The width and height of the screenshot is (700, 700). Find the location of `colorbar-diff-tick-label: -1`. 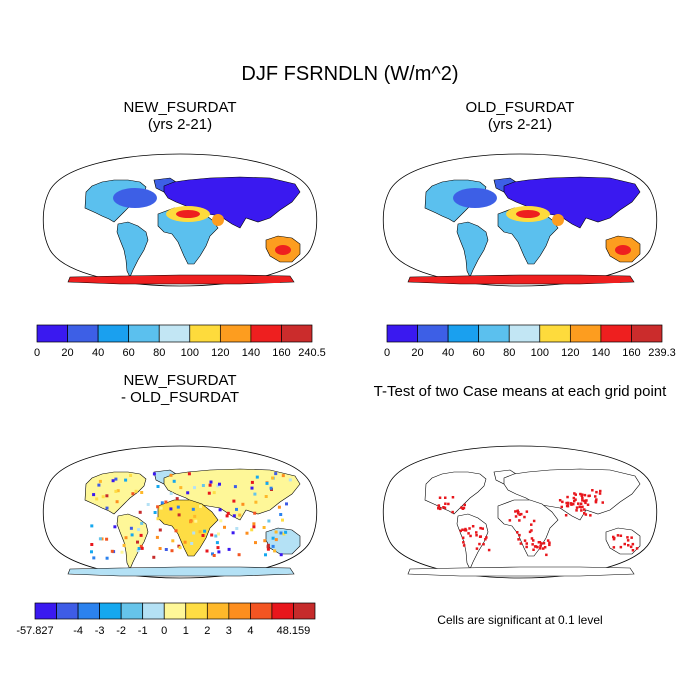

colorbar-diff-tick-label: -1 is located at coordinates (143, 631).